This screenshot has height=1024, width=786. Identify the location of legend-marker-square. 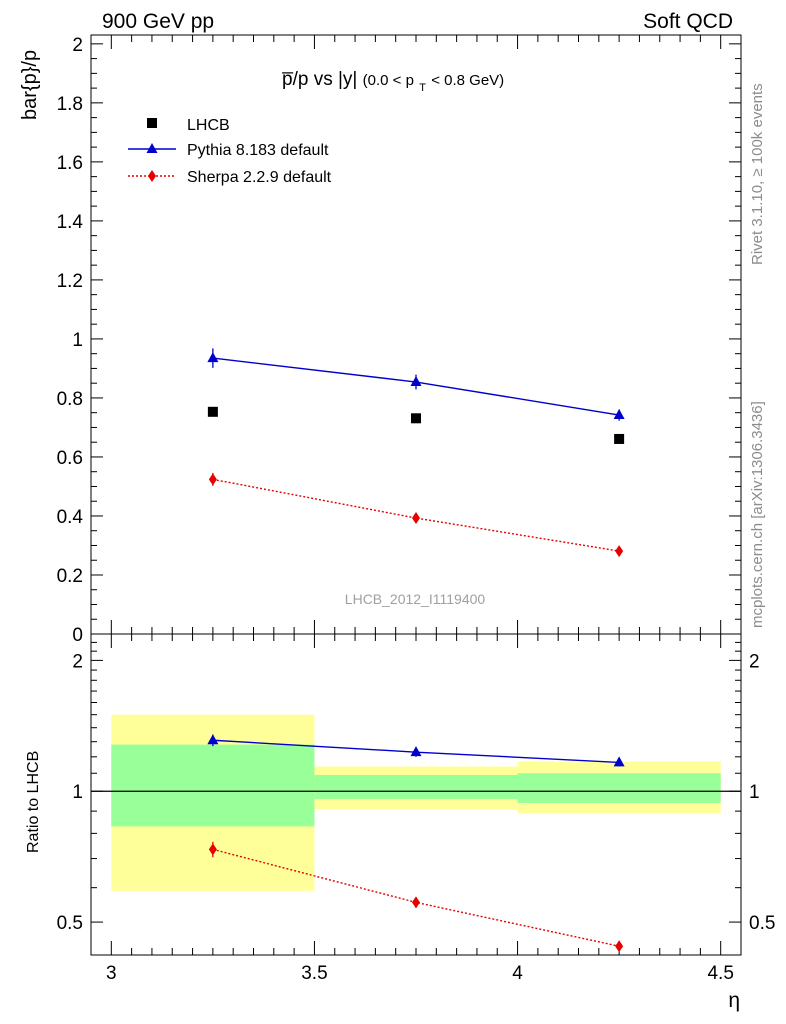
(152, 123).